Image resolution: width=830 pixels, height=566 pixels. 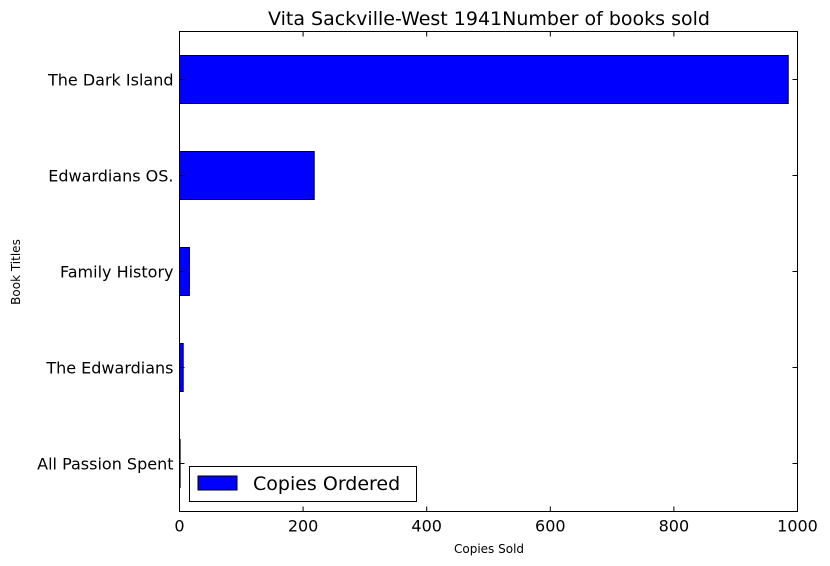 What do you see at coordinates (489, 549) in the screenshot?
I see `x-axis-label: Copies Sold` at bounding box center [489, 549].